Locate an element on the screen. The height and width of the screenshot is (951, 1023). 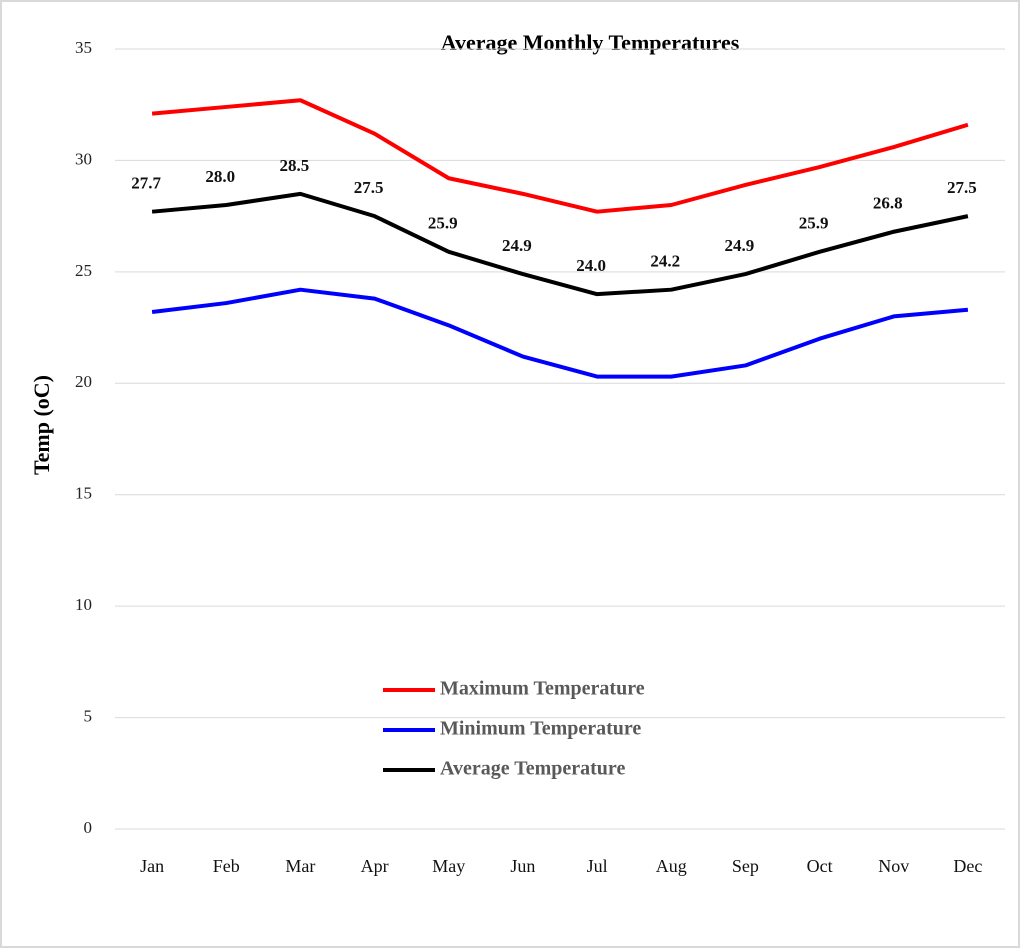
y-tick-label: 10 is located at coordinates (83, 604).